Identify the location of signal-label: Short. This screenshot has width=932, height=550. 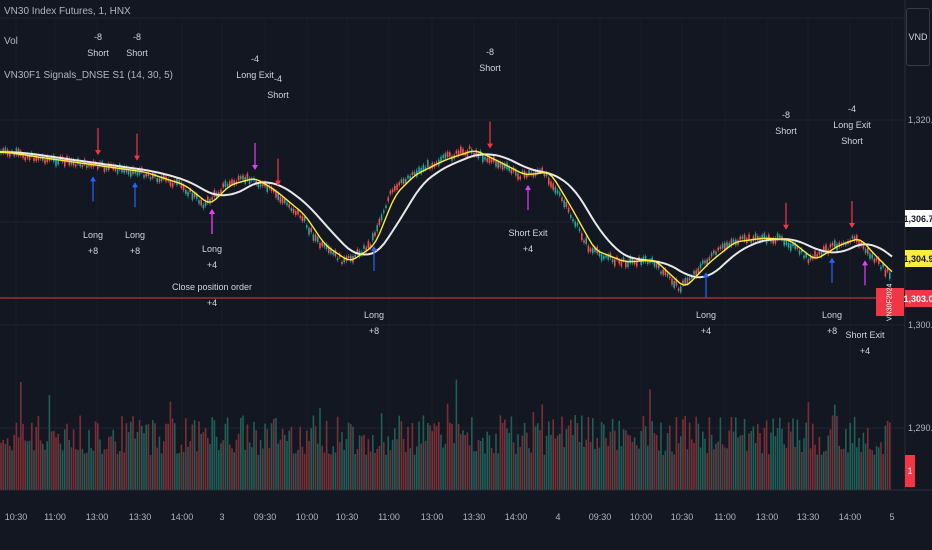
(98, 53).